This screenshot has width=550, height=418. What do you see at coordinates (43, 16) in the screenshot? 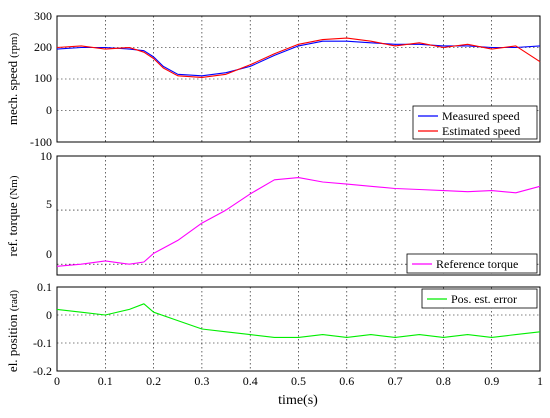
I see `speed-ytick-300: 300` at bounding box center [43, 16].